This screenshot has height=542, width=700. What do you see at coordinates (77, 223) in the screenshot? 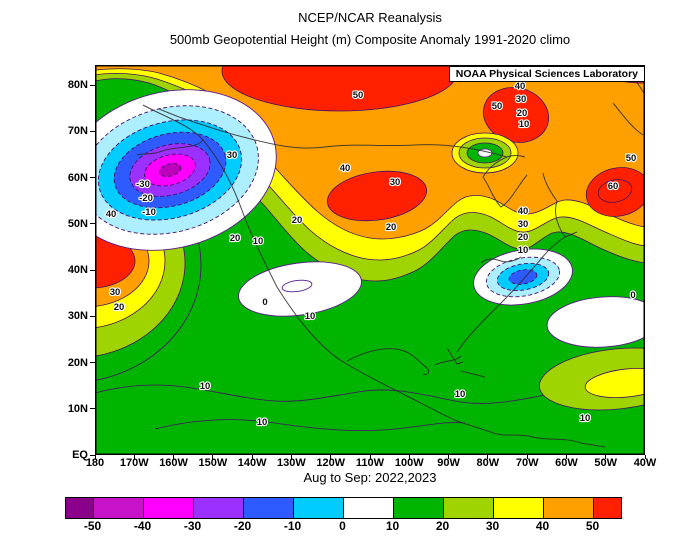
I see `lat-tick-label: 50N` at bounding box center [77, 223].